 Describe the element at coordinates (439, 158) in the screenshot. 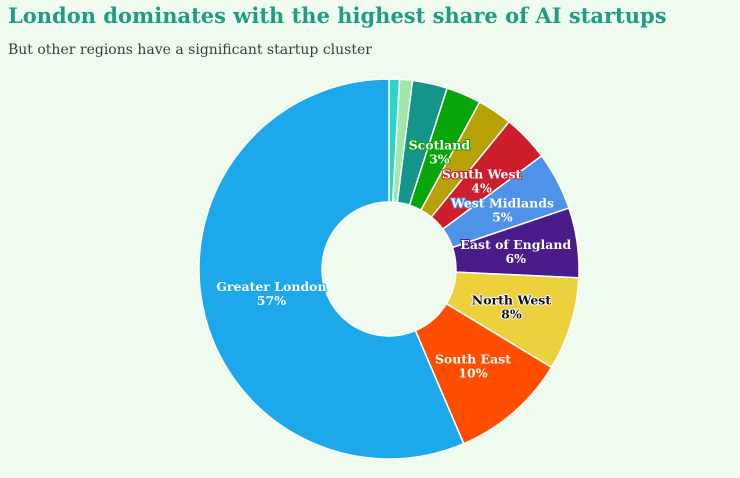

I see `slice-label-value: 3%` at that location.